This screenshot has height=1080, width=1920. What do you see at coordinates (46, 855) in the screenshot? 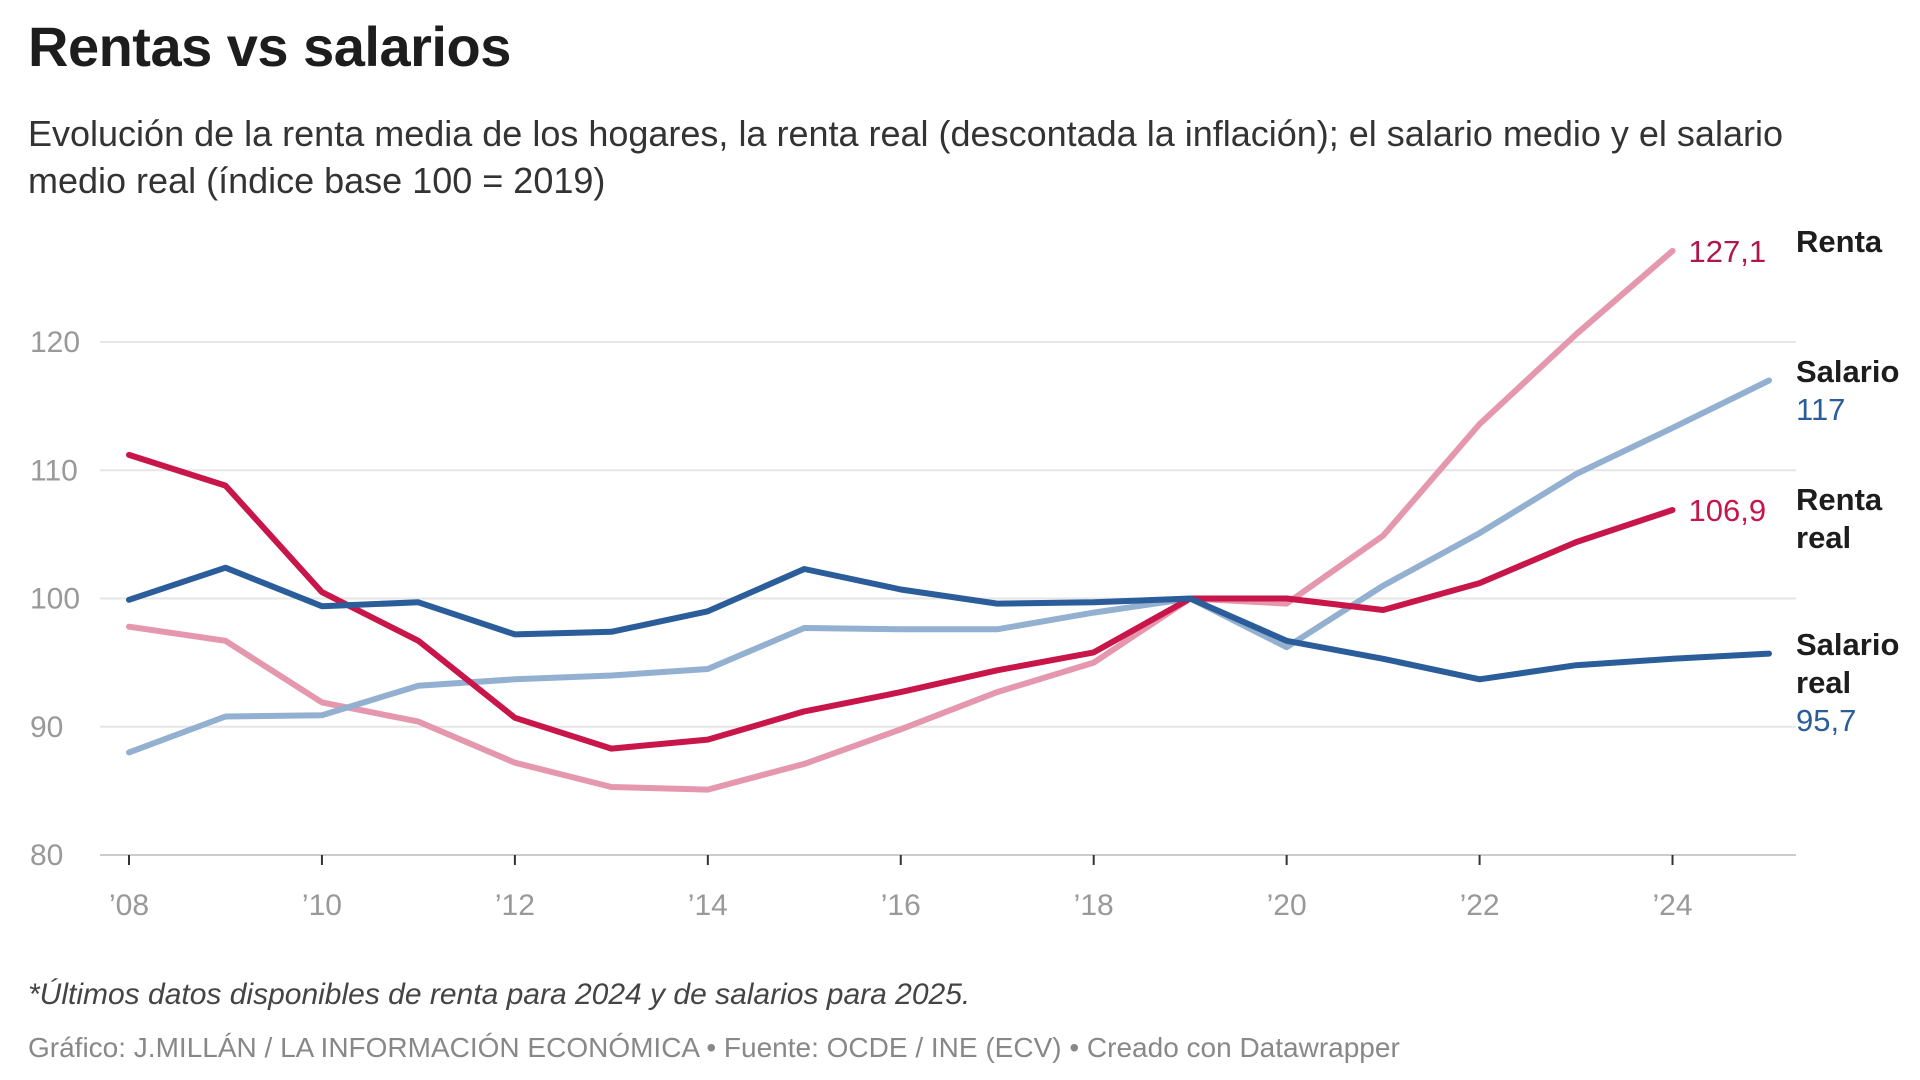
I see `y-tick-label: 80` at bounding box center [46, 855].